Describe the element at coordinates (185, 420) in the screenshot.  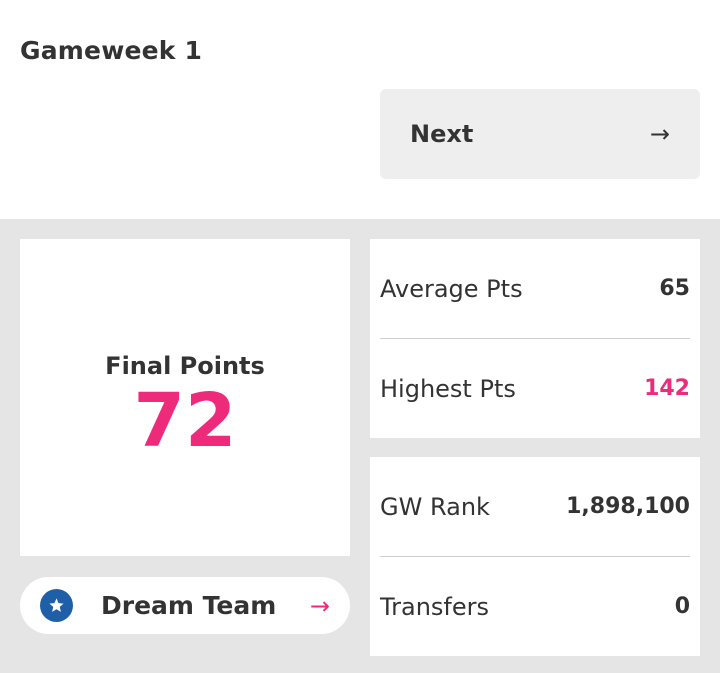
I see `final-points-value: 72` at that location.